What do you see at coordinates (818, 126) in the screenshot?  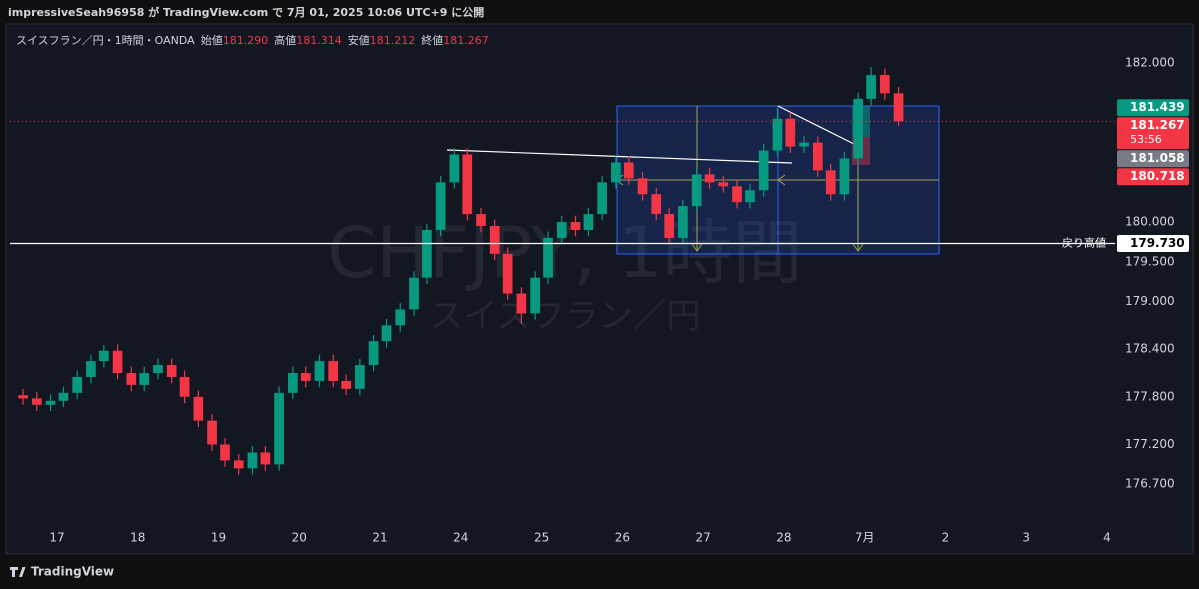 I see `trend-line` at bounding box center [818, 126].